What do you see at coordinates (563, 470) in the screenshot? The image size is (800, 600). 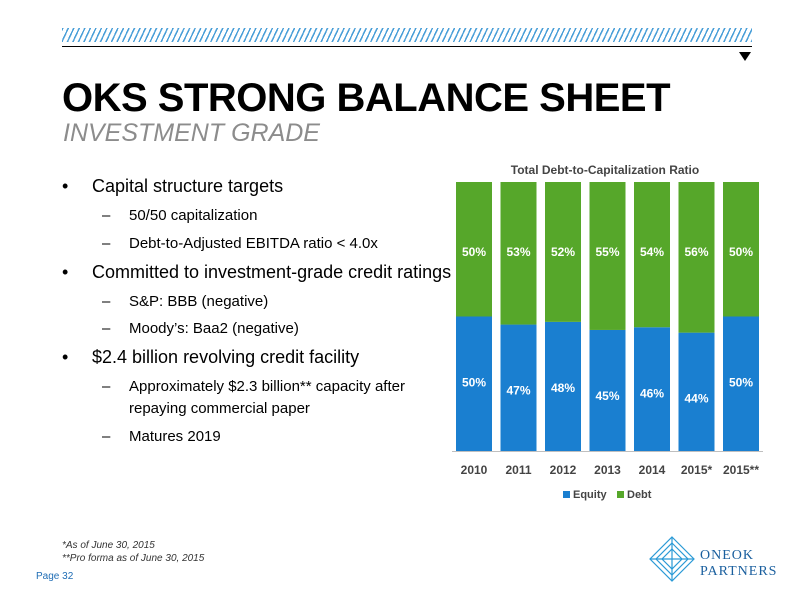 I see `x-tick-label: 2012` at bounding box center [563, 470].